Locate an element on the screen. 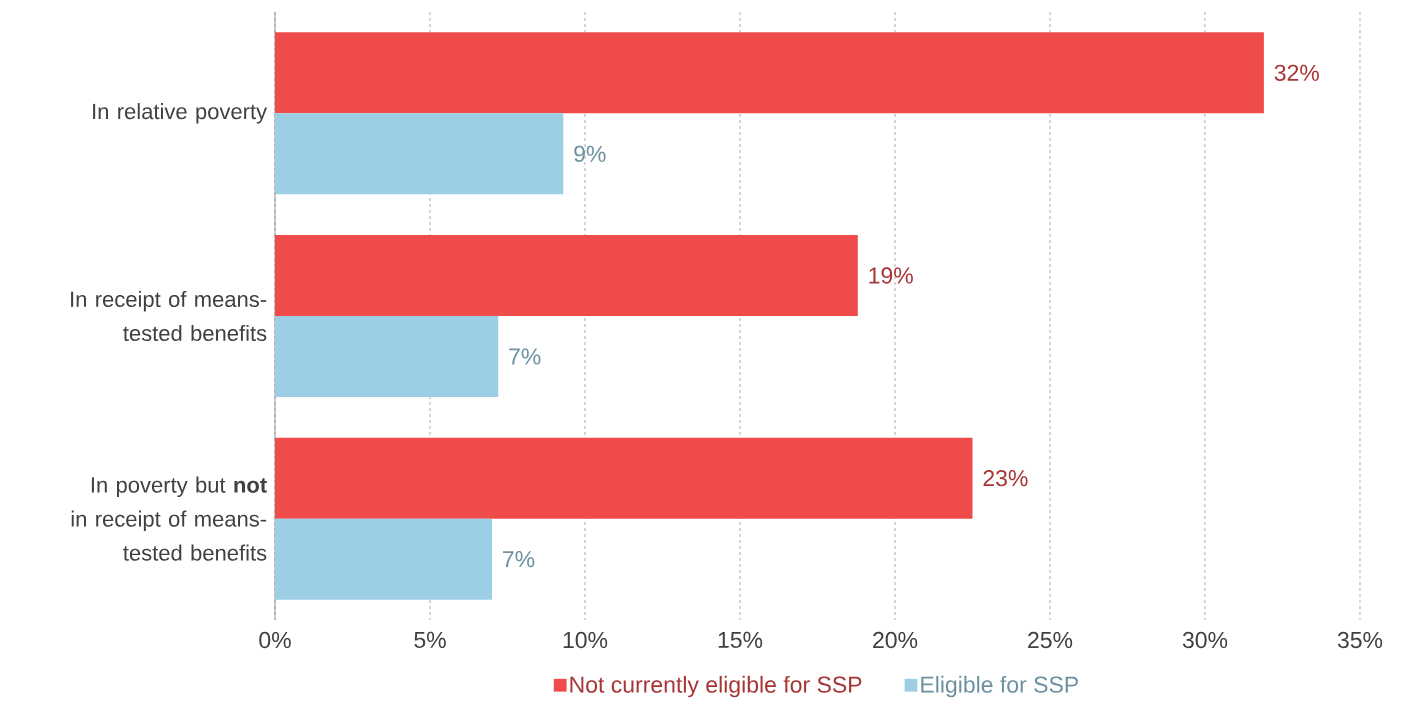  x-tick-label: 5% is located at coordinates (430, 640).